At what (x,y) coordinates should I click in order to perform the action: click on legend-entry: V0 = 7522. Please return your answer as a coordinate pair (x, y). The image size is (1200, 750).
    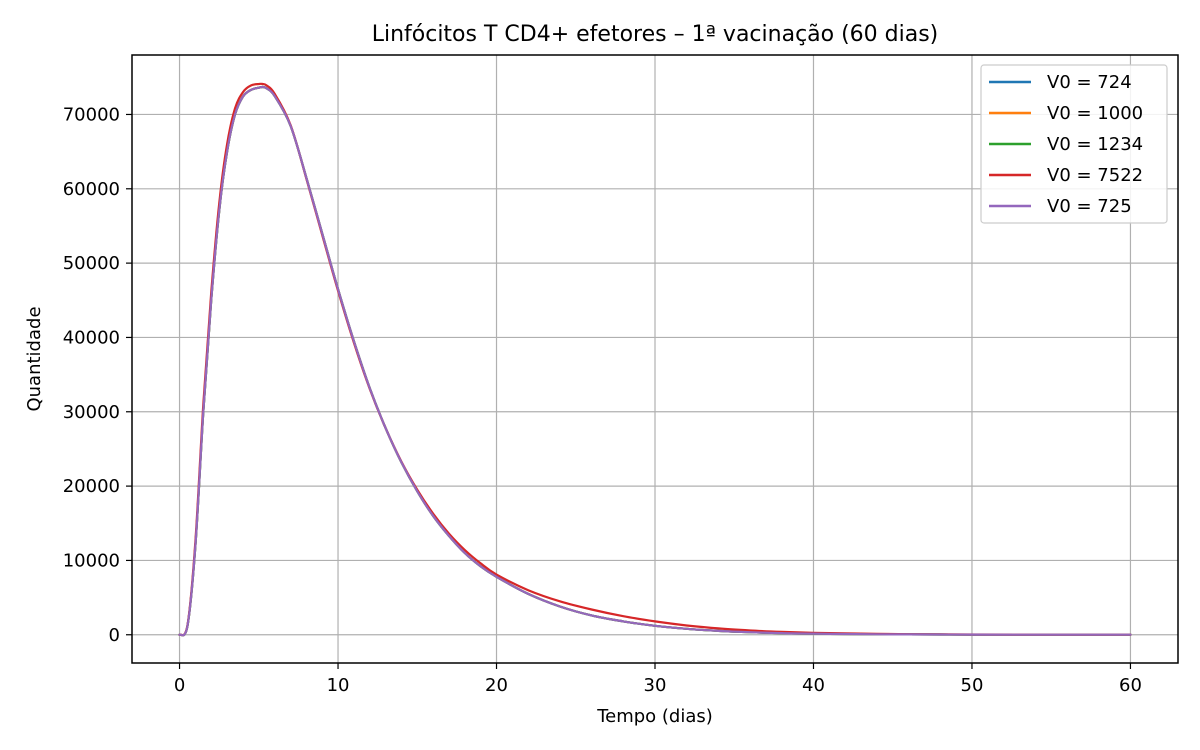
    Looking at the image, I should click on (1095, 175).